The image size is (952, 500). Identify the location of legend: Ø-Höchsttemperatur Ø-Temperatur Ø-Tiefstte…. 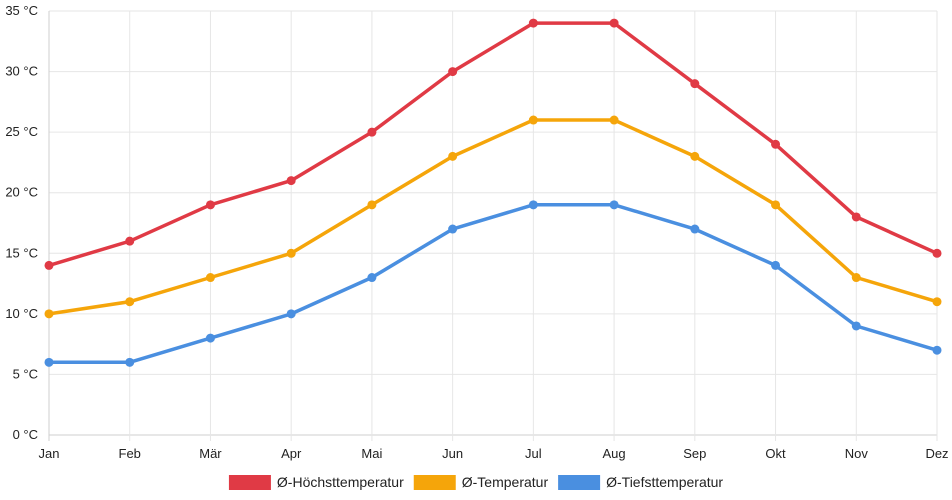
(475, 482).